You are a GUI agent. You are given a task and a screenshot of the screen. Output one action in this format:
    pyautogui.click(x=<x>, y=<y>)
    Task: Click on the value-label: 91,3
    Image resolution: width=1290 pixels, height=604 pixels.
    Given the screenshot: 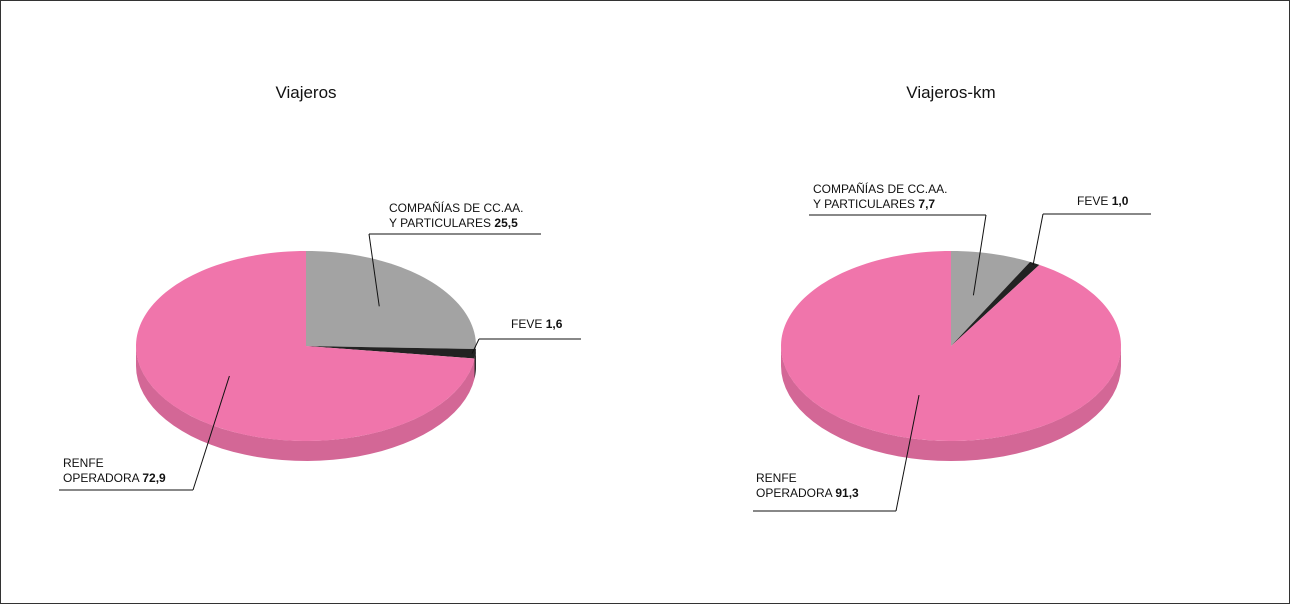 What is the action you would take?
    pyautogui.click(x=847, y=493)
    